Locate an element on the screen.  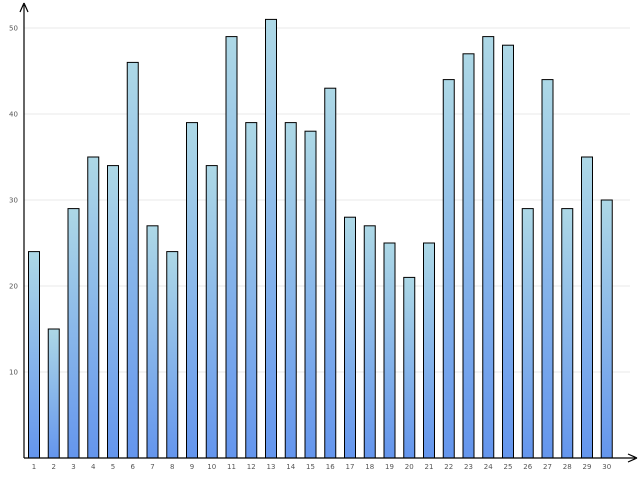
x-tick-label: 12 is located at coordinates (251, 467).